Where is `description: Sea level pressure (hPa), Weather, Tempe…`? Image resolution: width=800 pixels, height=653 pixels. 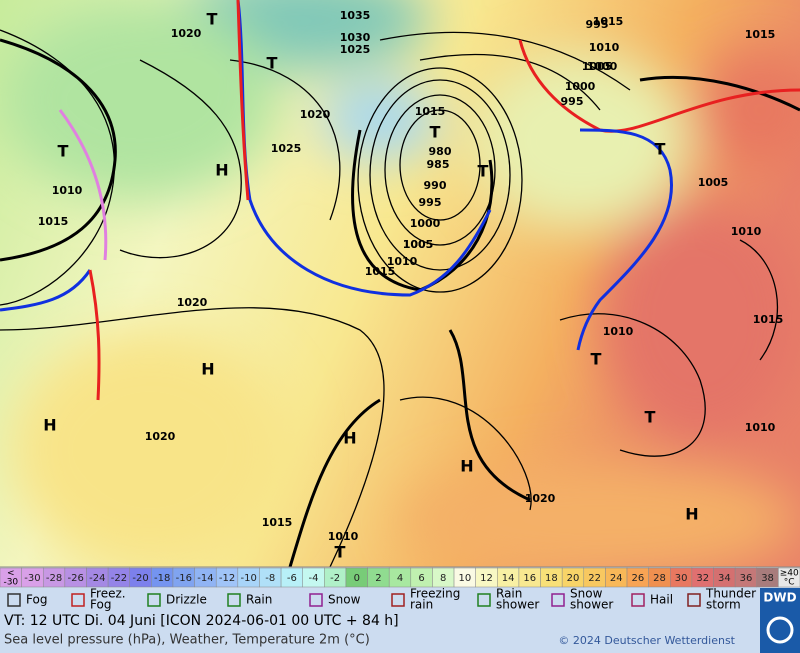 description: Sea level pressure (hPa), Weather, Tempe… is located at coordinates (187, 640).